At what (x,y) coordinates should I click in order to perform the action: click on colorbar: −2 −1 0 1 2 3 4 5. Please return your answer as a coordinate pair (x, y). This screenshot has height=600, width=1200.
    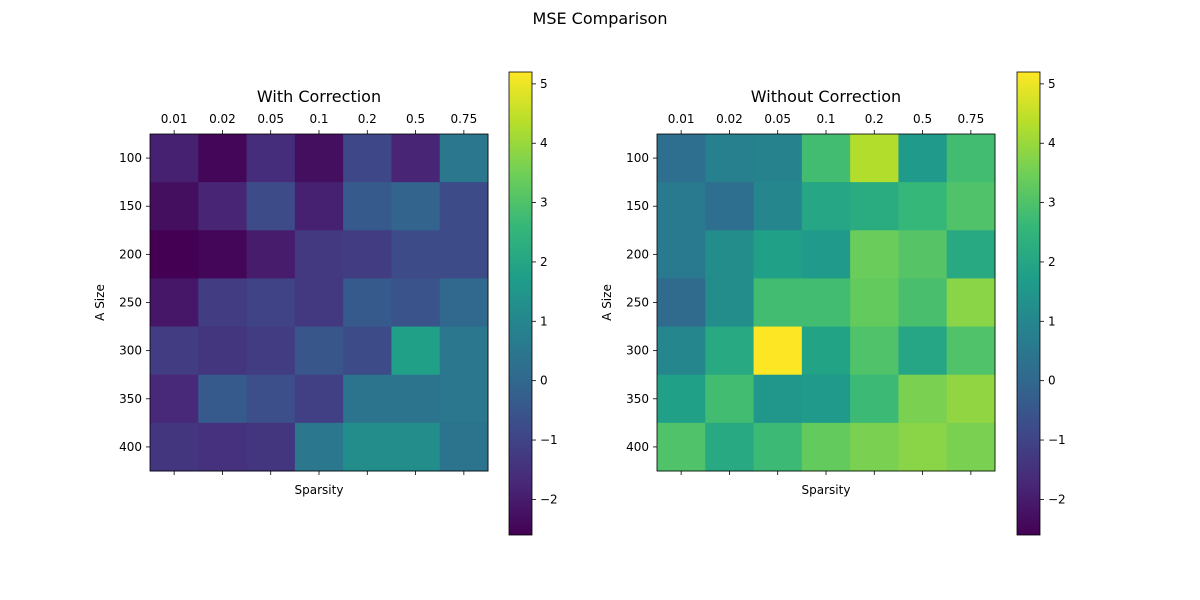
    Looking at the image, I should click on (533, 303).